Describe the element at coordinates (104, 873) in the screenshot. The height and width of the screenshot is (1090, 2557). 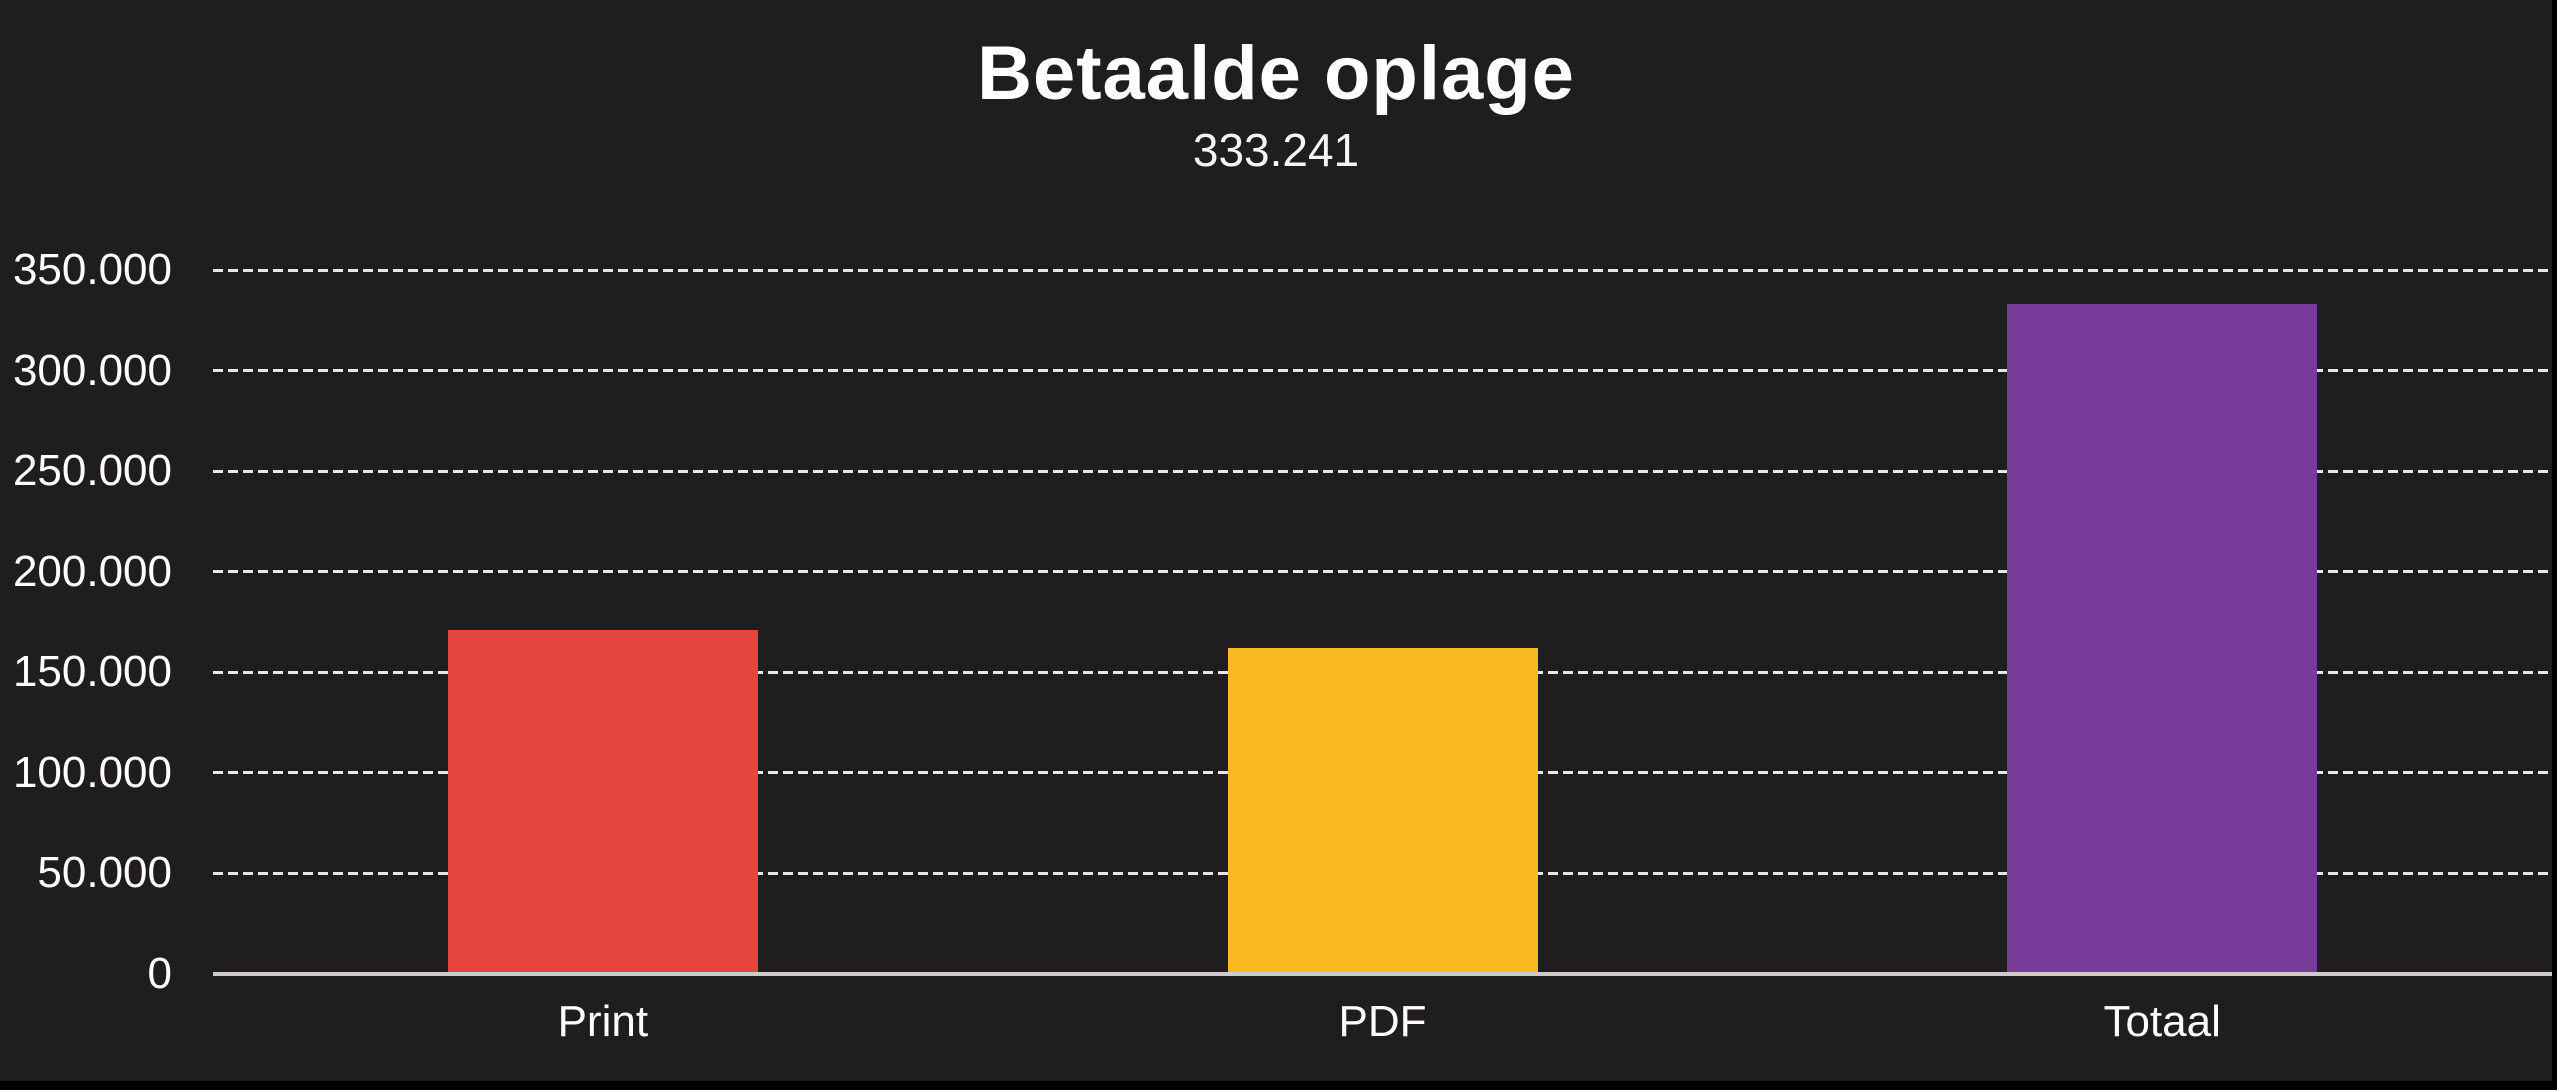
I see `y-tick-label-50.000: 50.000` at that location.